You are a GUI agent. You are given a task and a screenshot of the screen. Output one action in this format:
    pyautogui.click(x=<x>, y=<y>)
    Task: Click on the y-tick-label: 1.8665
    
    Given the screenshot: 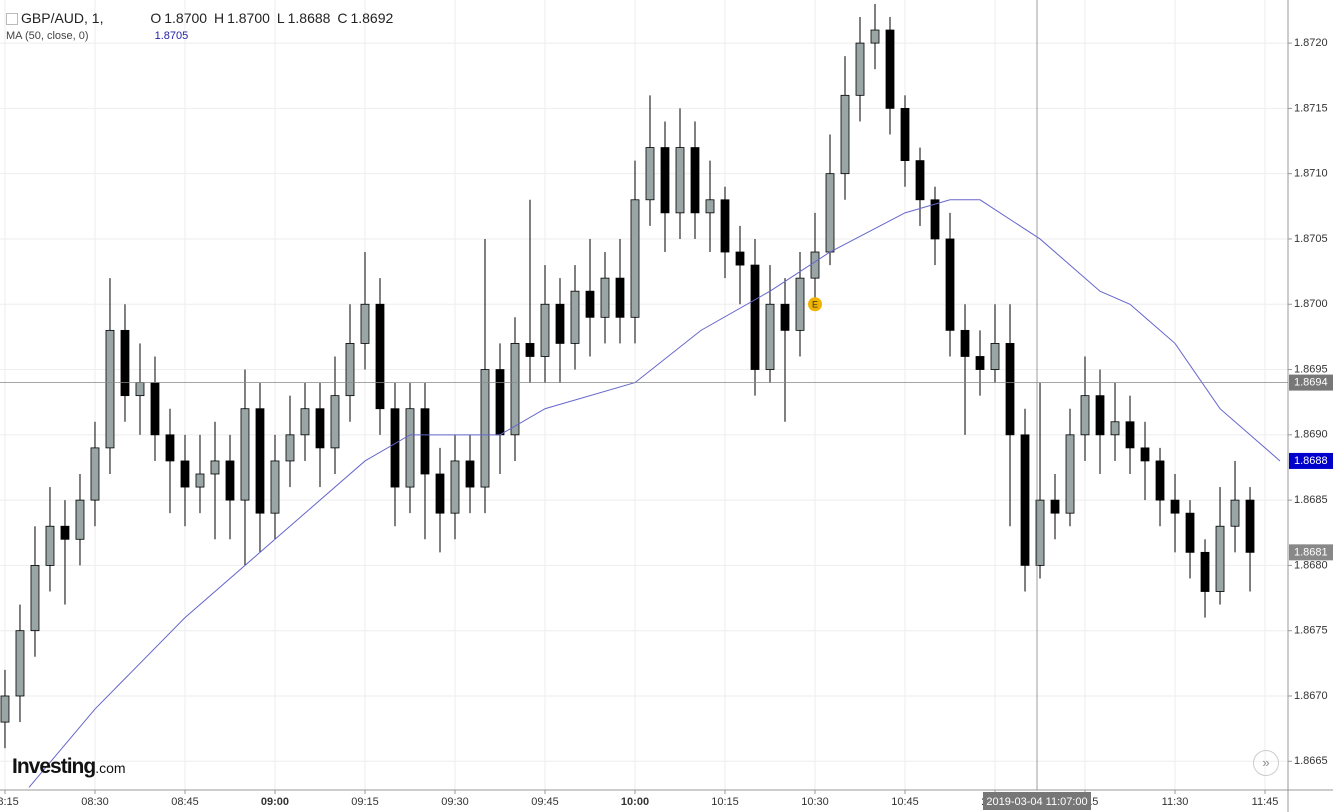 What is the action you would take?
    pyautogui.click(x=1311, y=761)
    